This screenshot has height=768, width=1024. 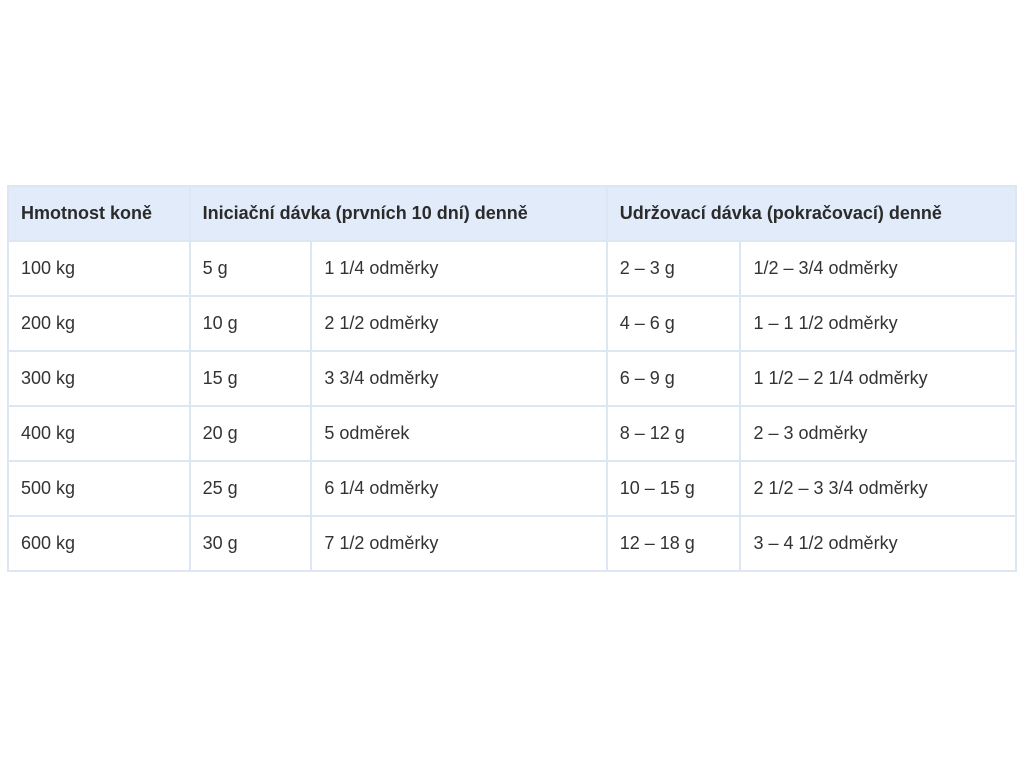 What do you see at coordinates (811, 213) in the screenshot?
I see `header-maintenance-dose: Udržovací dávka (pokračovací) denně` at bounding box center [811, 213].